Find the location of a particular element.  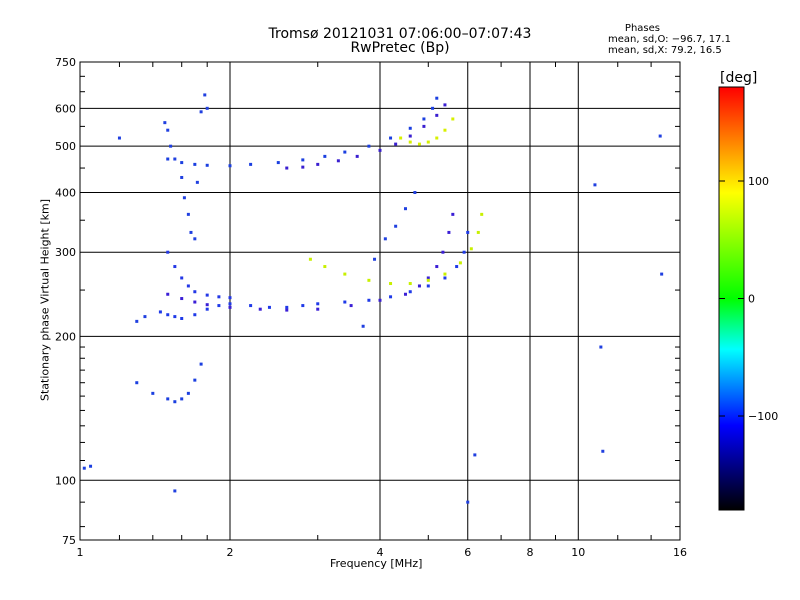

y-tick-label: 100 is located at coordinates (65, 480).